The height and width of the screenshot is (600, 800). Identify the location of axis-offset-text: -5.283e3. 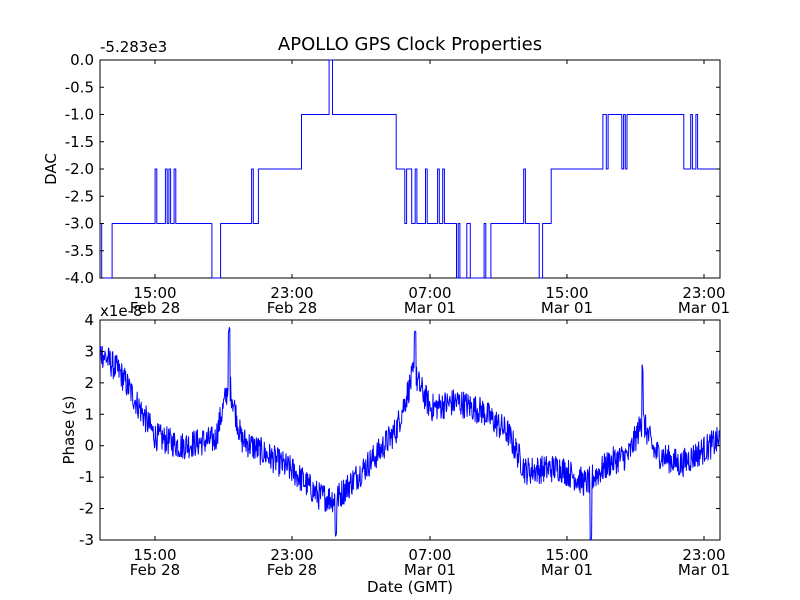
(133, 47).